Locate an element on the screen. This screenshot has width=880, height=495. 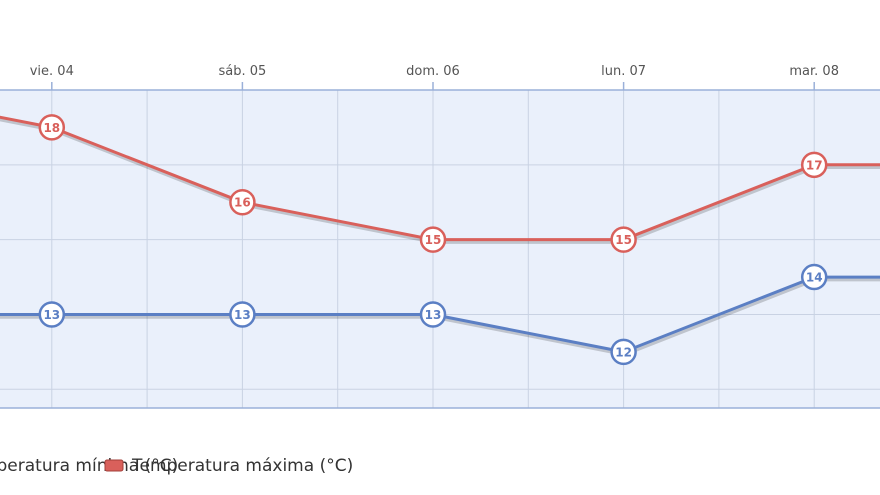
x-tick-label: sáb. 05 is located at coordinates (242, 71).